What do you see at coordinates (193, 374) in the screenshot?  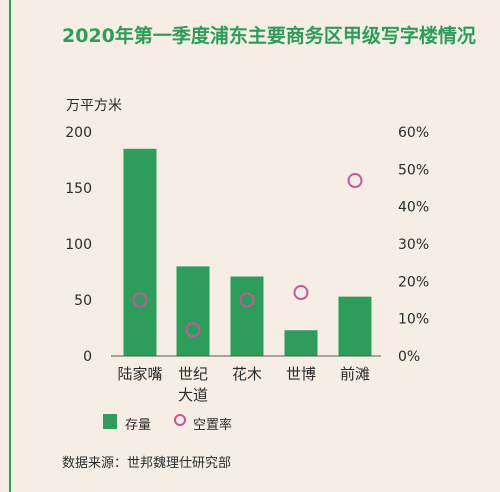 I see `x-axis-category-label: 世纪` at bounding box center [193, 374].